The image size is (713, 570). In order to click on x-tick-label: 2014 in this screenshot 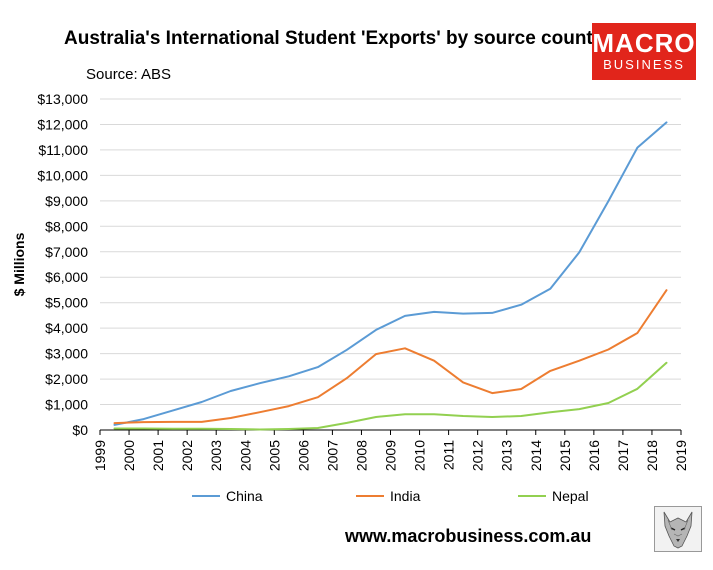, I will do `click(536, 455)`.